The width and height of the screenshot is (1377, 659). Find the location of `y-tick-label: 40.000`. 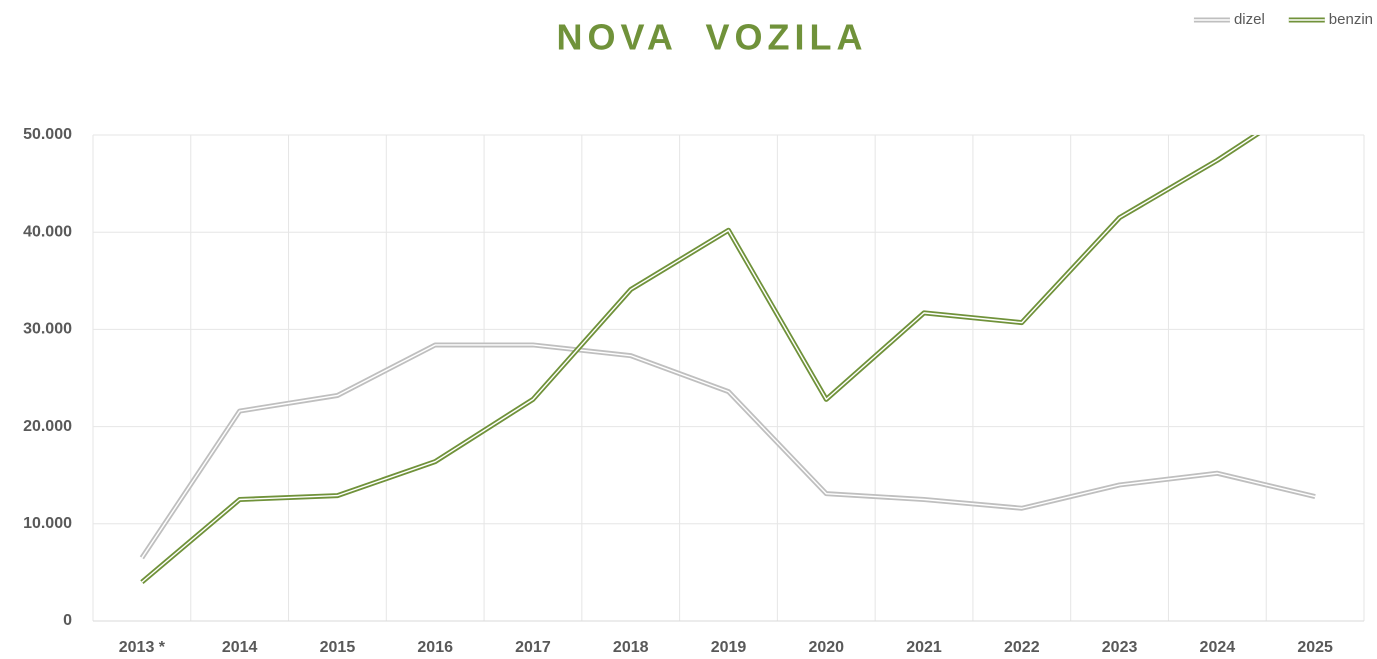

y-tick-label: 40.000 is located at coordinates (47, 231).